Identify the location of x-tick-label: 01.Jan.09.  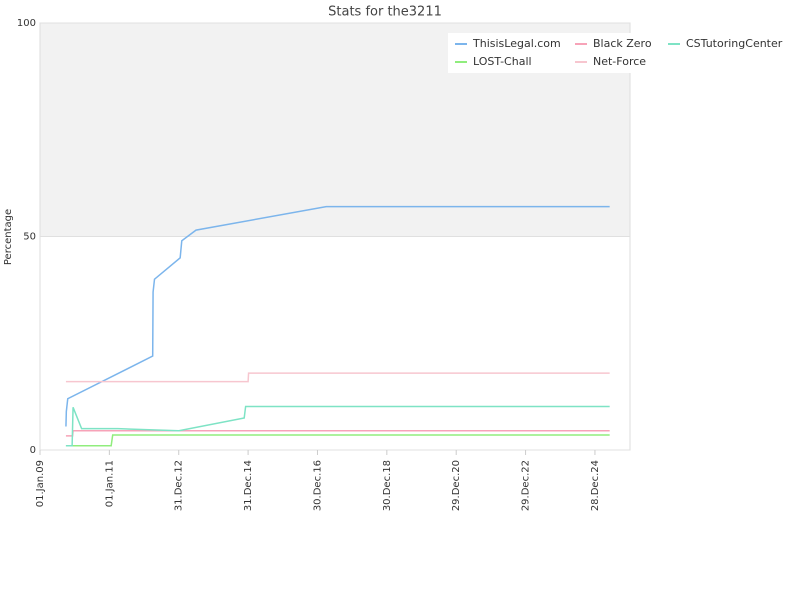
(40, 483).